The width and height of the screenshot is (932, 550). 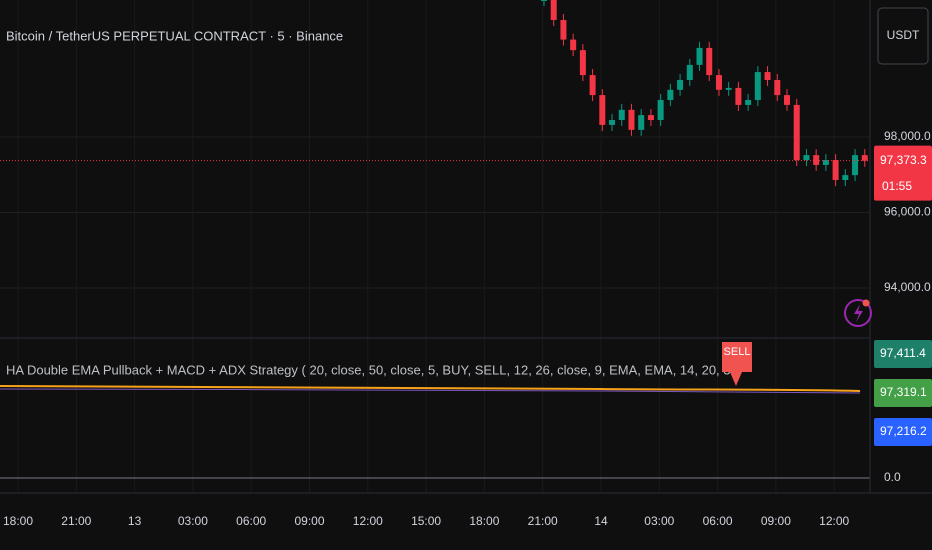 I want to click on sell-marker, so click(x=737, y=364).